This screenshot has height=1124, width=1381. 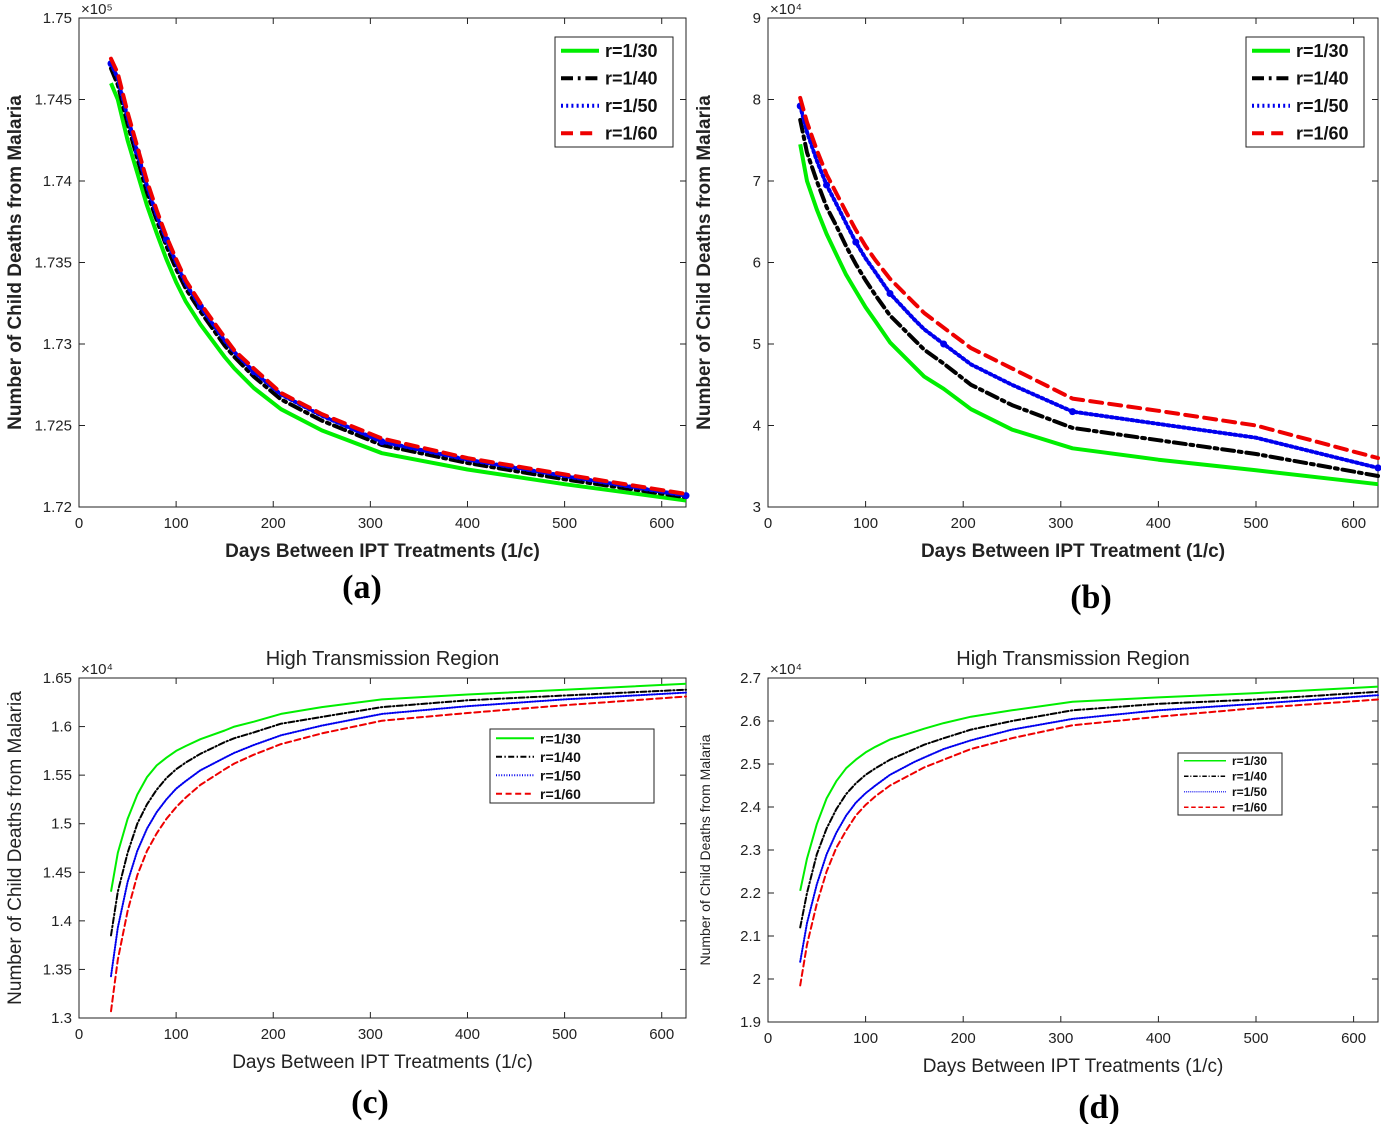 What do you see at coordinates (57, 678) in the screenshot?
I see `y-tick-label: 1.65` at bounding box center [57, 678].